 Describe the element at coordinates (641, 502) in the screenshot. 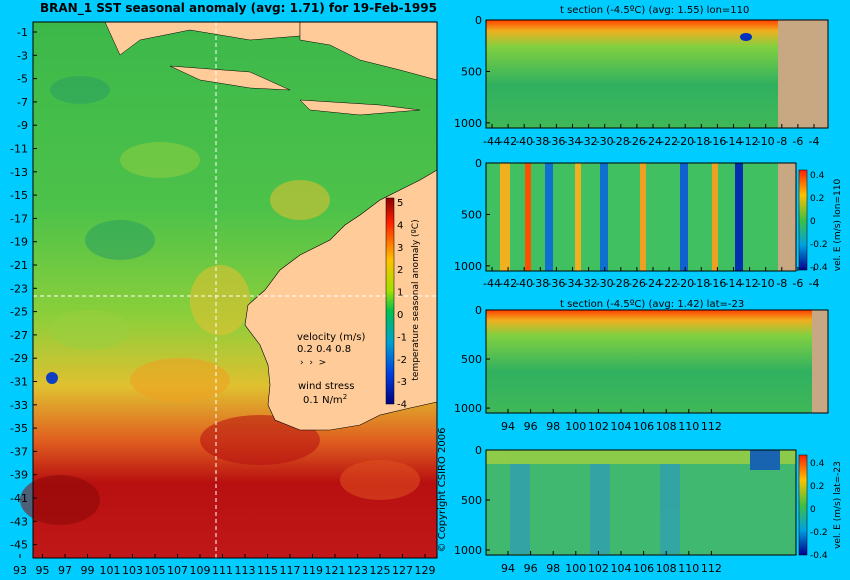

I see `panel4-bands` at that location.